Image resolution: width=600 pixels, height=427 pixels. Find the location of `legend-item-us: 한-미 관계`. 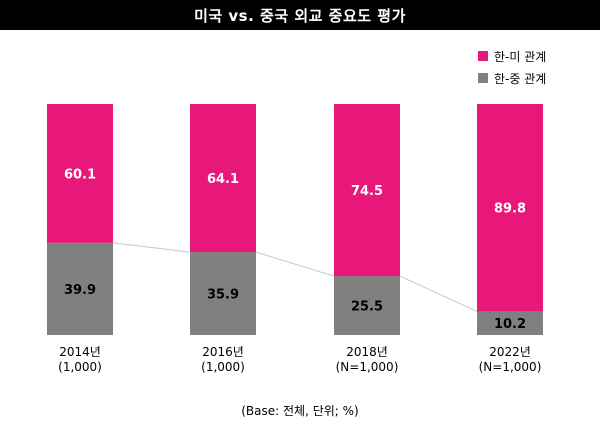

legend-item-us: 한-미 관계 is located at coordinates (512, 56).